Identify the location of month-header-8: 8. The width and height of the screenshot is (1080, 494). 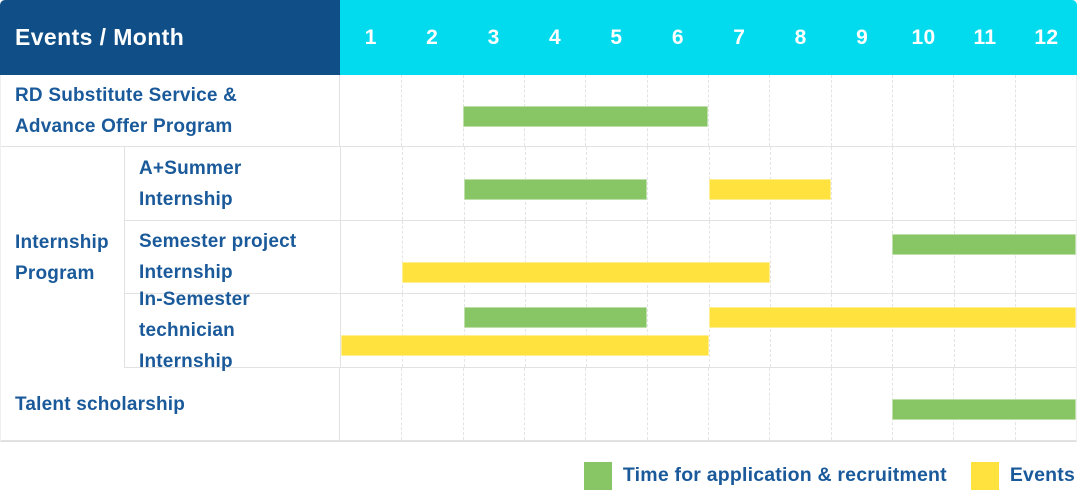
(800, 37).